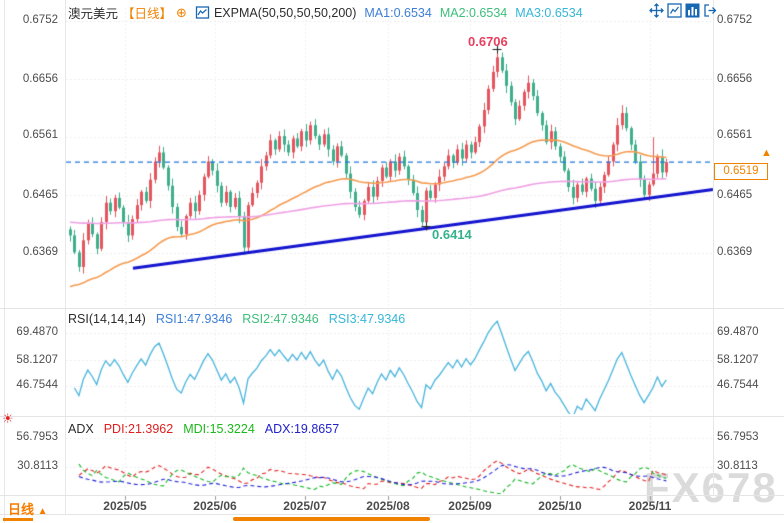 The height and width of the screenshot is (523, 784). What do you see at coordinates (656, 10) in the screenshot?
I see `pan-tool-button` at bounding box center [656, 10].